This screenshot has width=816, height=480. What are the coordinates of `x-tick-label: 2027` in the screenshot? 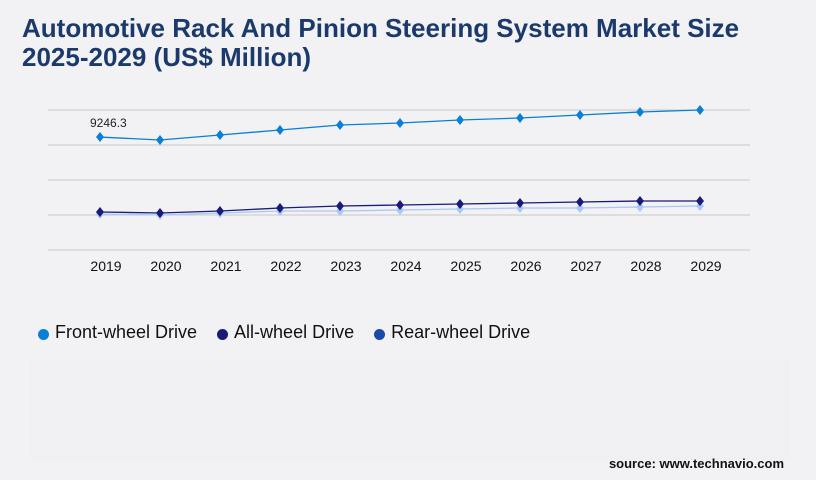 It's located at (585, 266).